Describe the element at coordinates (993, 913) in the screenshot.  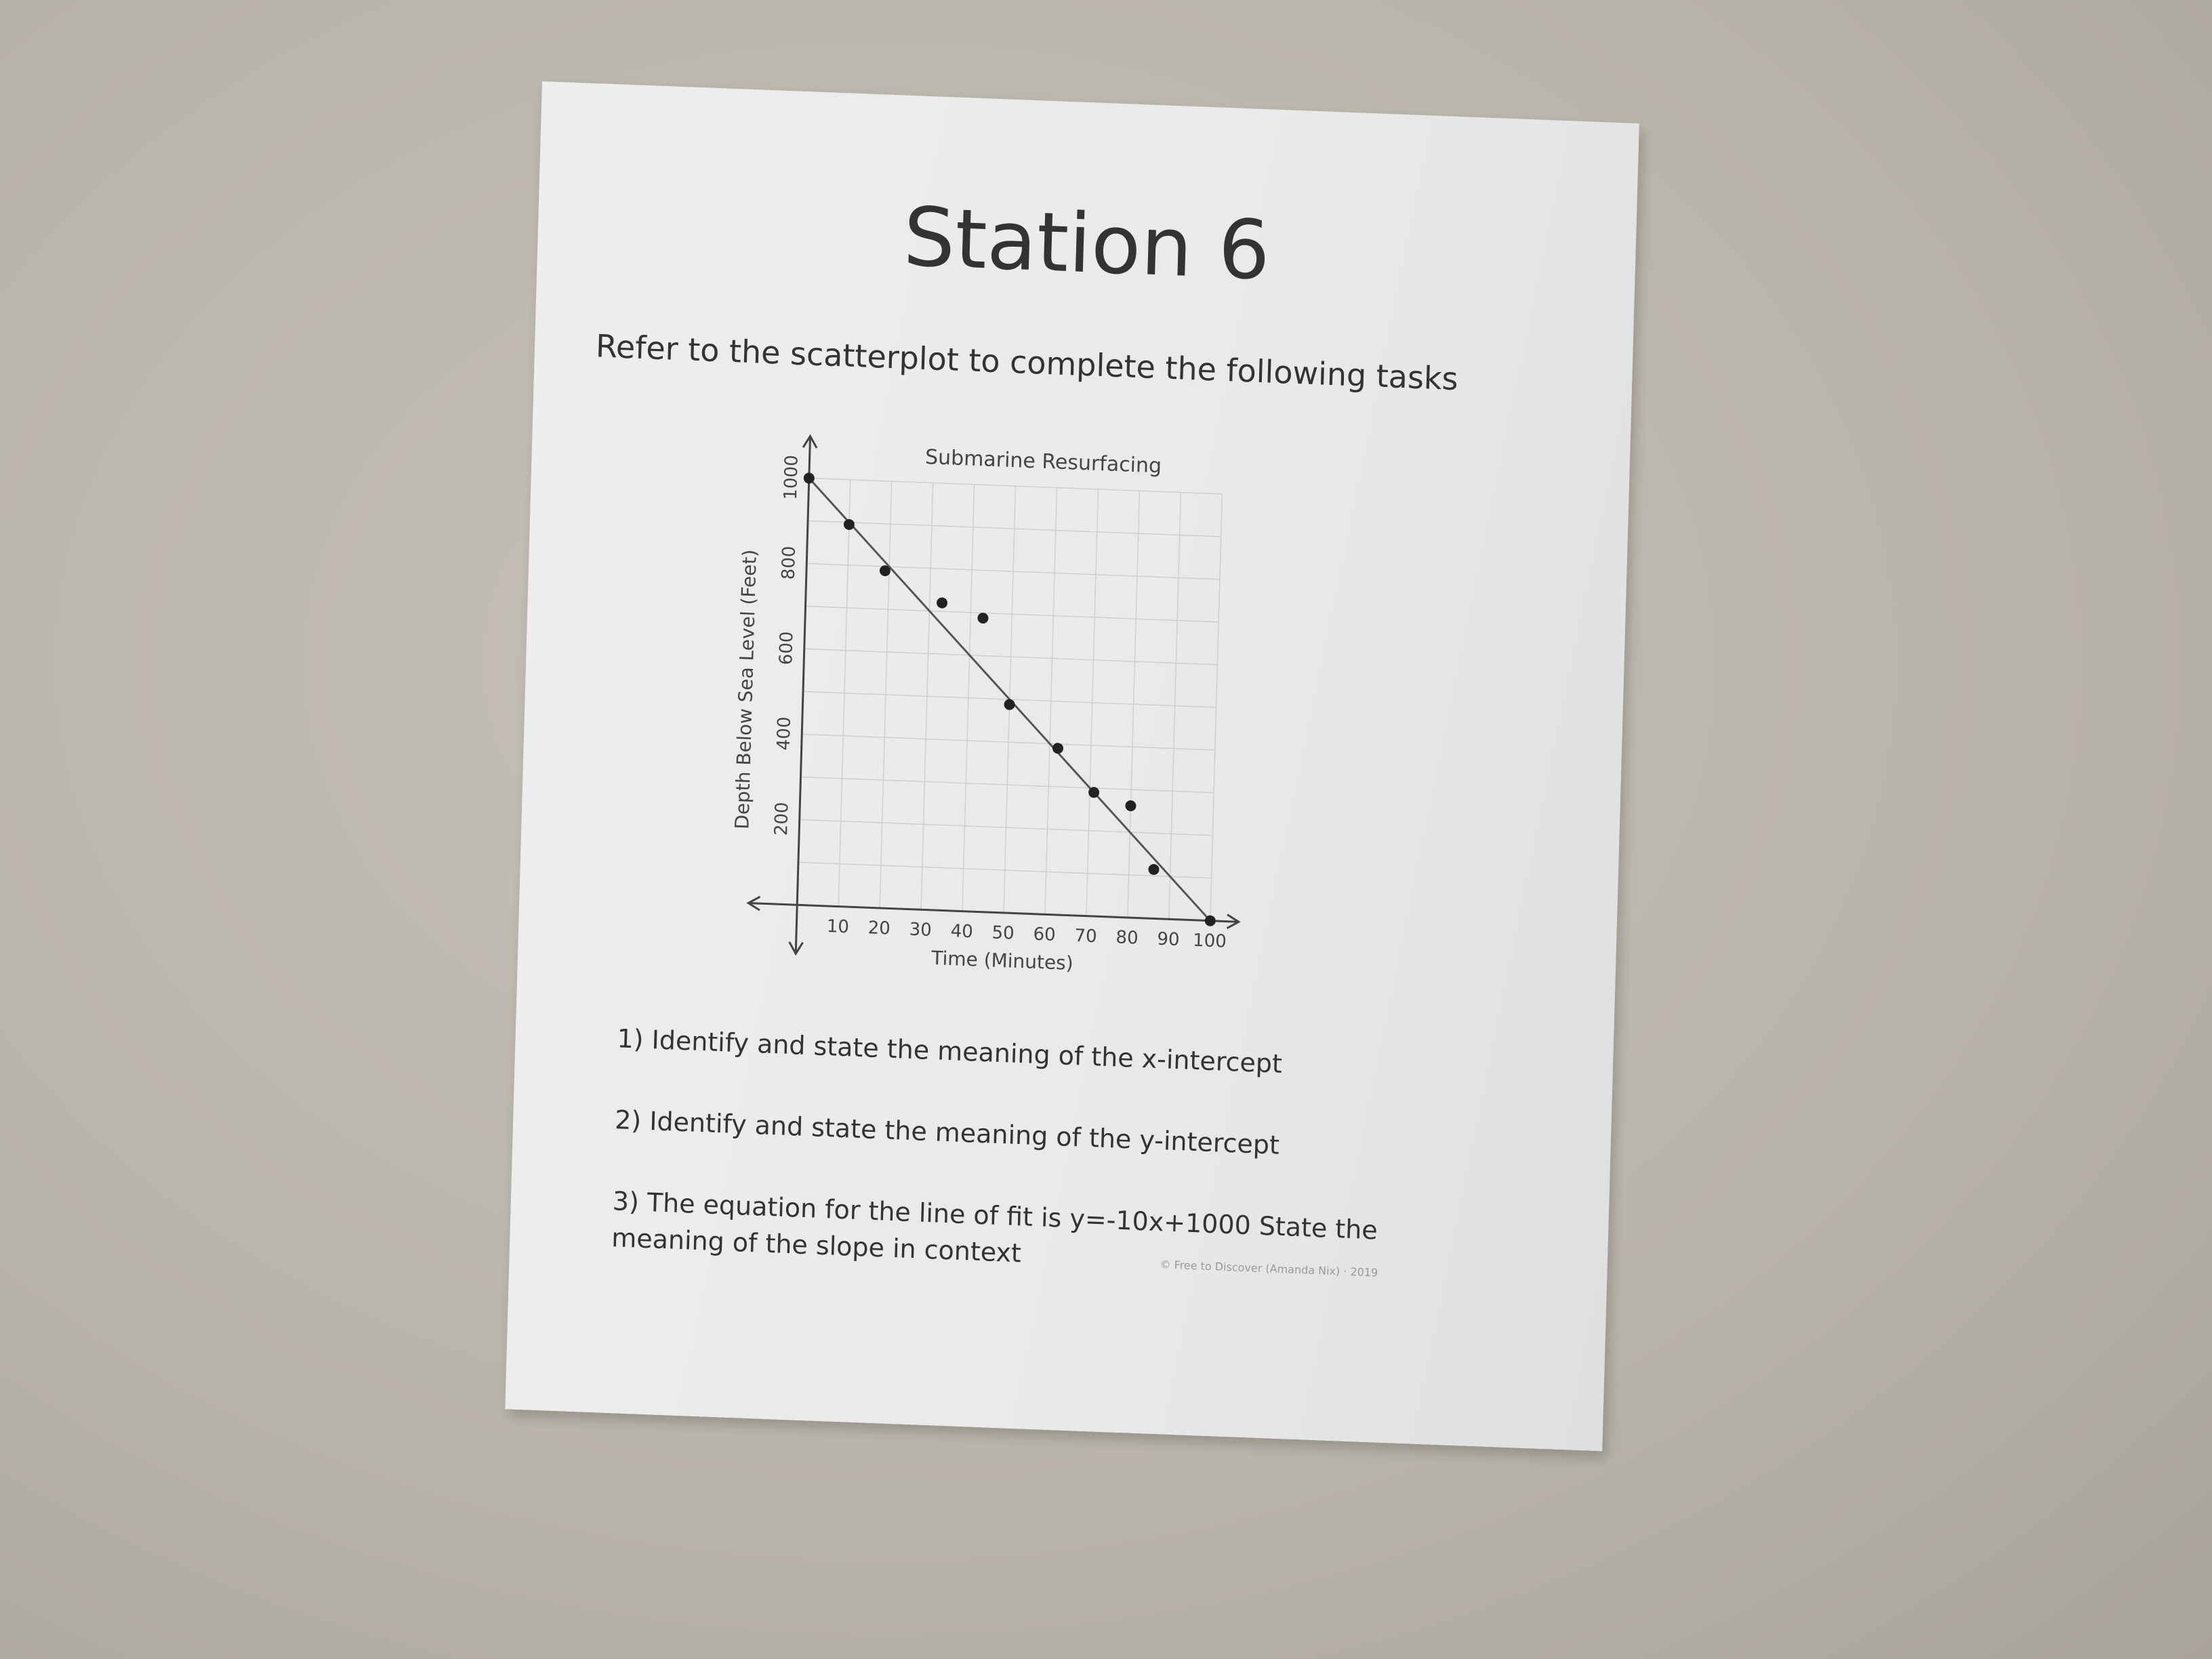
I see `x-axis` at that location.